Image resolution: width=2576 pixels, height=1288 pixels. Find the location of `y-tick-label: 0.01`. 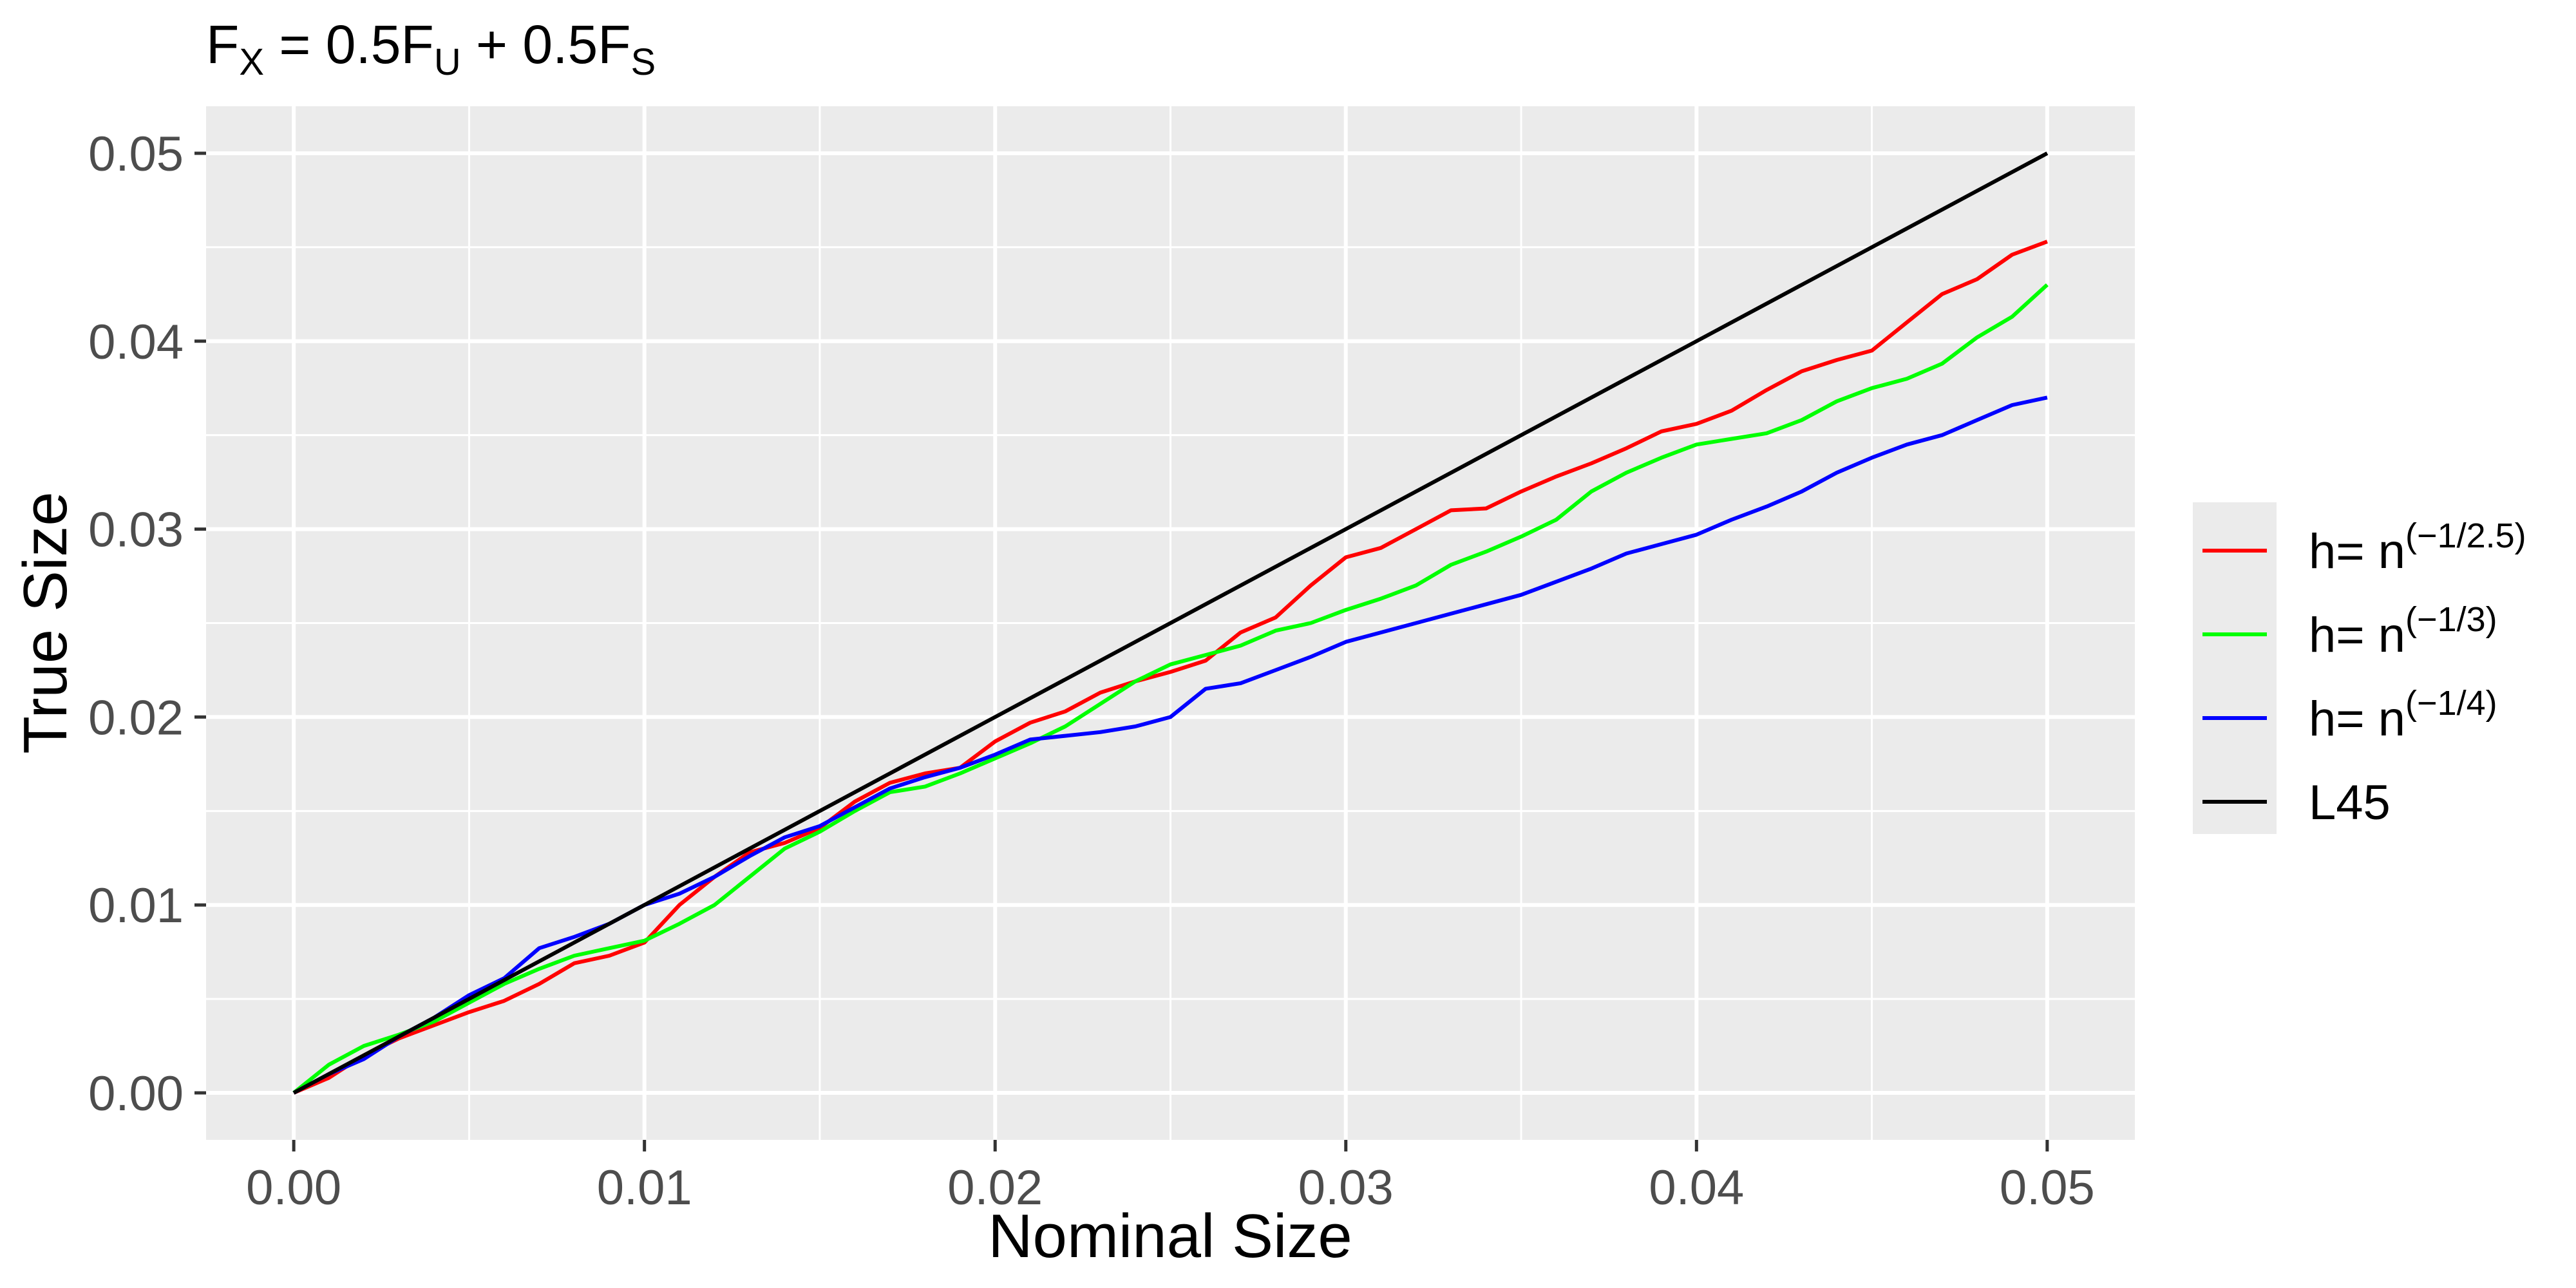

y-tick-label: 0.01 is located at coordinates (136, 906).